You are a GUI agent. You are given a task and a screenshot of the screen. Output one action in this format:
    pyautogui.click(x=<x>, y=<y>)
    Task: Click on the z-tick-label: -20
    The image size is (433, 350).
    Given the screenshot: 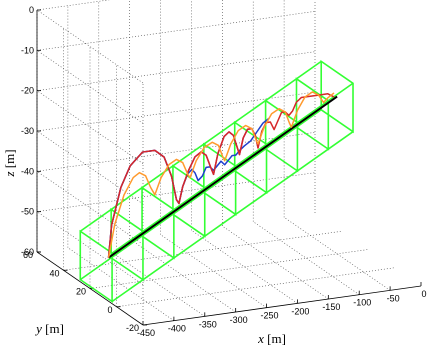 What is the action you would take?
    pyautogui.click(x=27, y=91)
    